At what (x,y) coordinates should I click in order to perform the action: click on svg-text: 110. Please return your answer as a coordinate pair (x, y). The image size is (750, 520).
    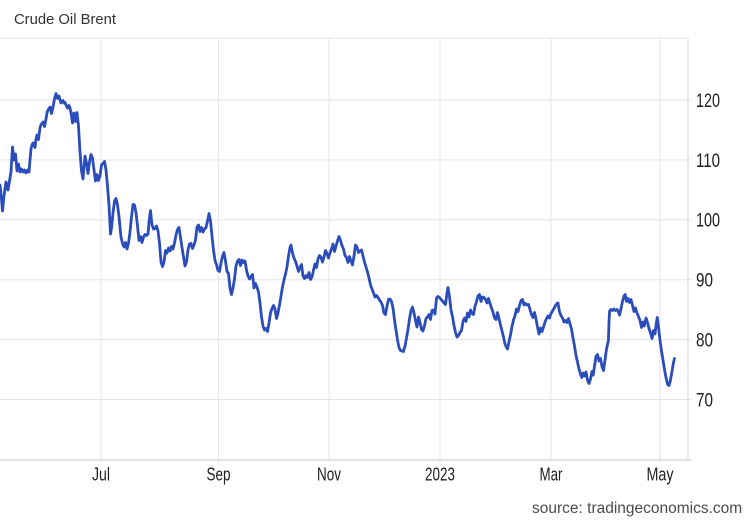
    Looking at the image, I should click on (708, 161).